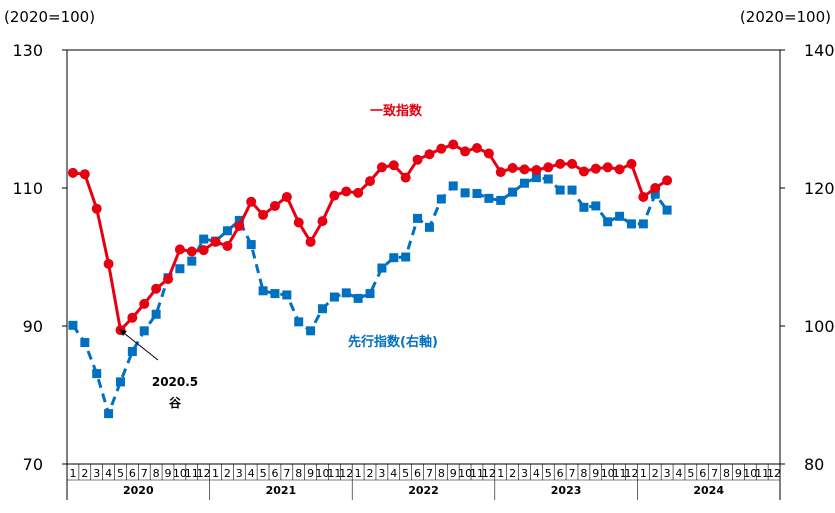  Describe the element at coordinates (814, 464) in the screenshot. I see `right-tick-label: 80` at that location.